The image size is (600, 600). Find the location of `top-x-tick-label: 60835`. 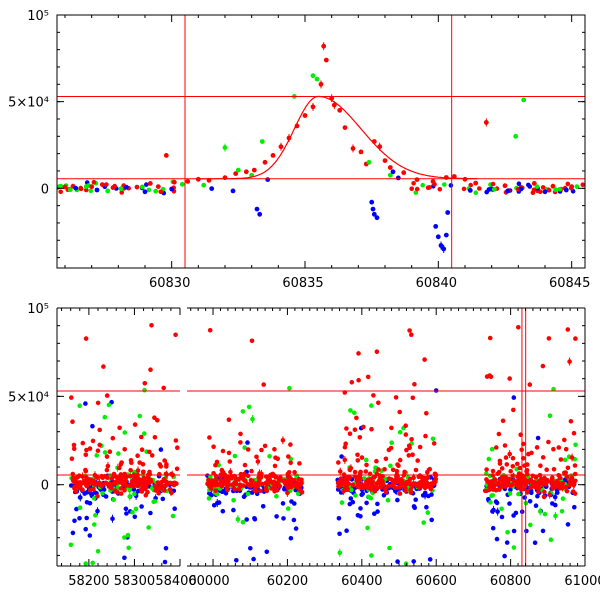

top-x-tick-label: 60835 is located at coordinates (302, 283).